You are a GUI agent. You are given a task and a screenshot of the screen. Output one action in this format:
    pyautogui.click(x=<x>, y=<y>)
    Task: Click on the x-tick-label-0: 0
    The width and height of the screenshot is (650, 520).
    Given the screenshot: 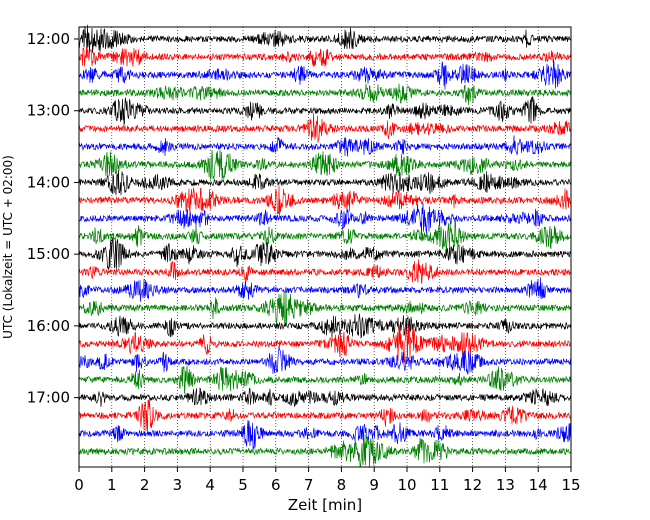 What is the action you would take?
    pyautogui.click(x=79, y=485)
    